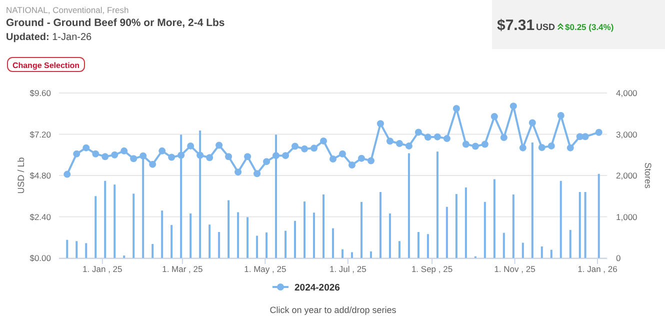  Describe the element at coordinates (546, 27) in the screenshot. I see `text: USD` at that location.